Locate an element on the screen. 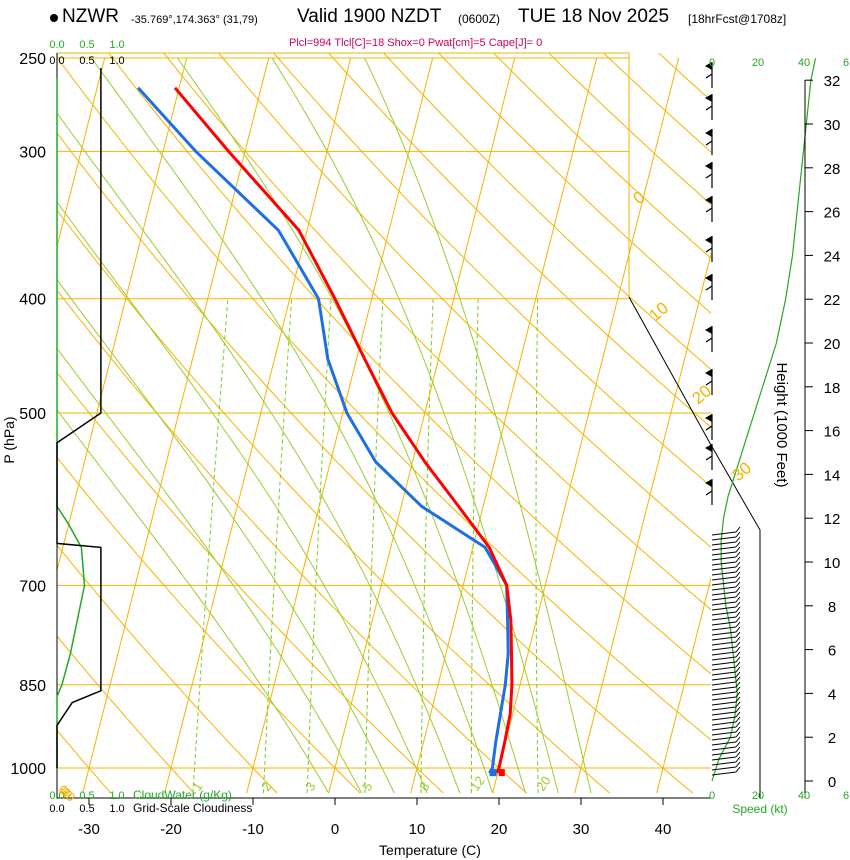 The image size is (850, 860). pressure-axis-title: P (hPa) is located at coordinates (9, 439).